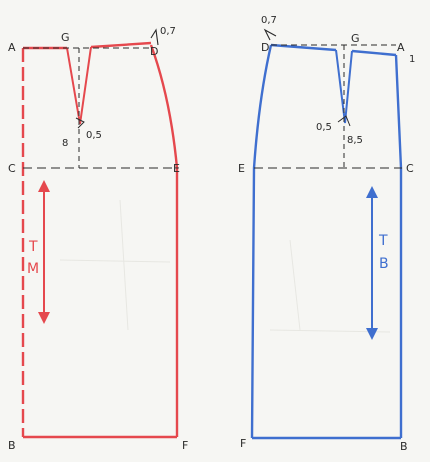 The height and width of the screenshot is (462, 430). What do you see at coordinates (241, 168) in the screenshot?
I see `back-point-e: E` at bounding box center [241, 168].